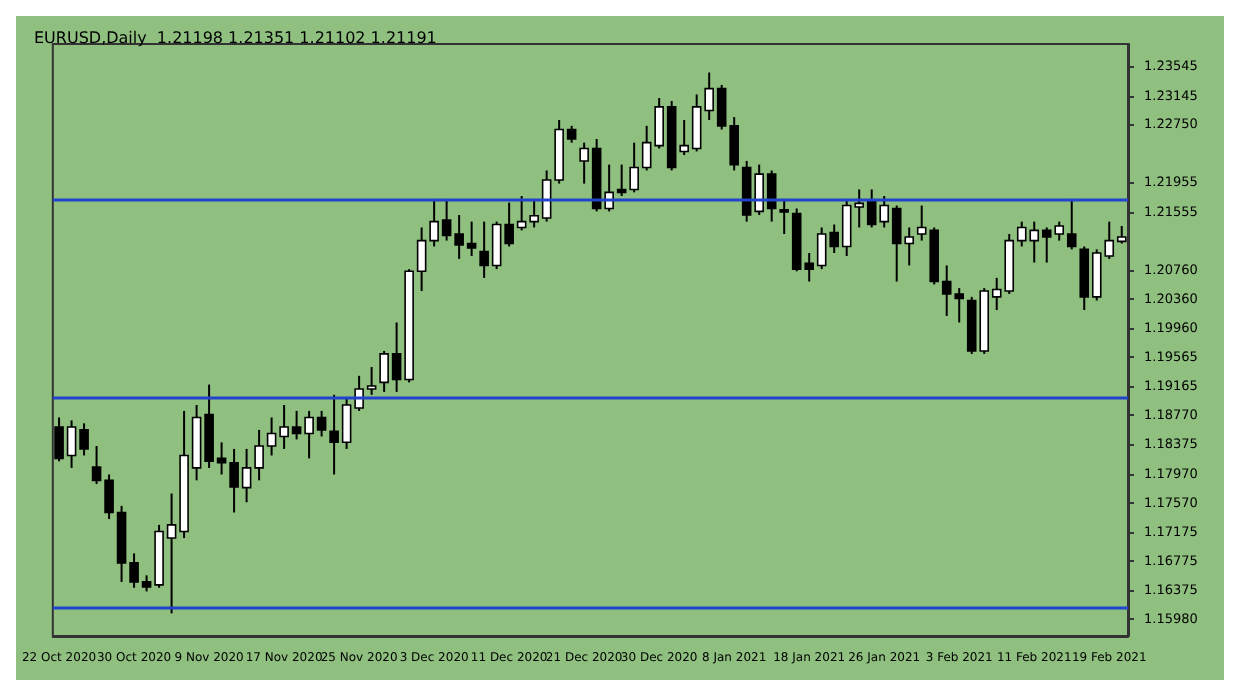 The image size is (1240, 696). Describe the element at coordinates (784, 216) in the screenshot. I see `candlestick` at that location.